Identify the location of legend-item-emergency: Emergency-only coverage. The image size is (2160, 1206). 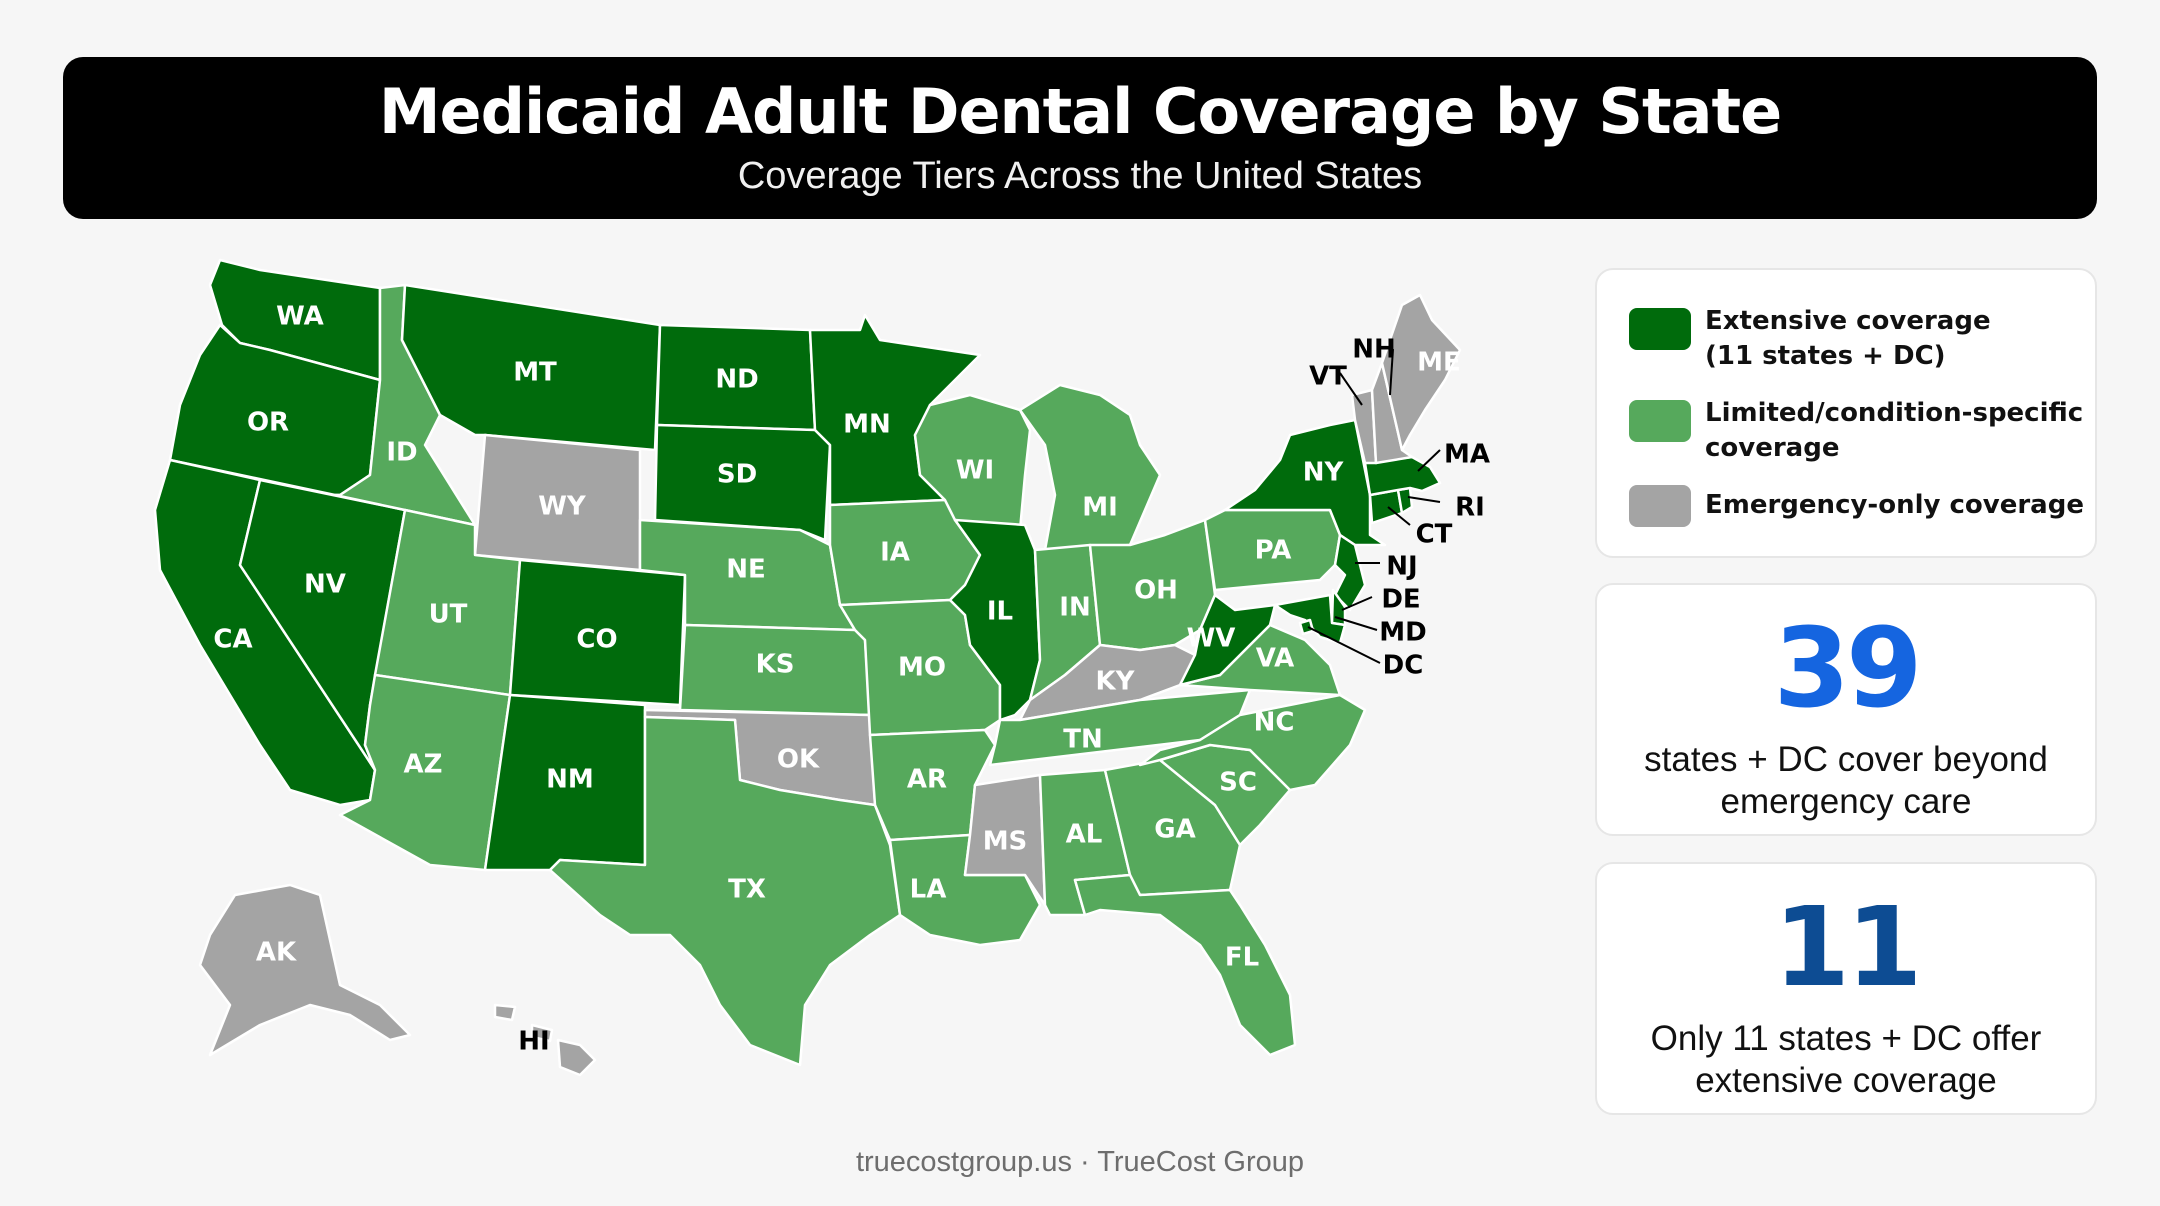
(1862, 506).